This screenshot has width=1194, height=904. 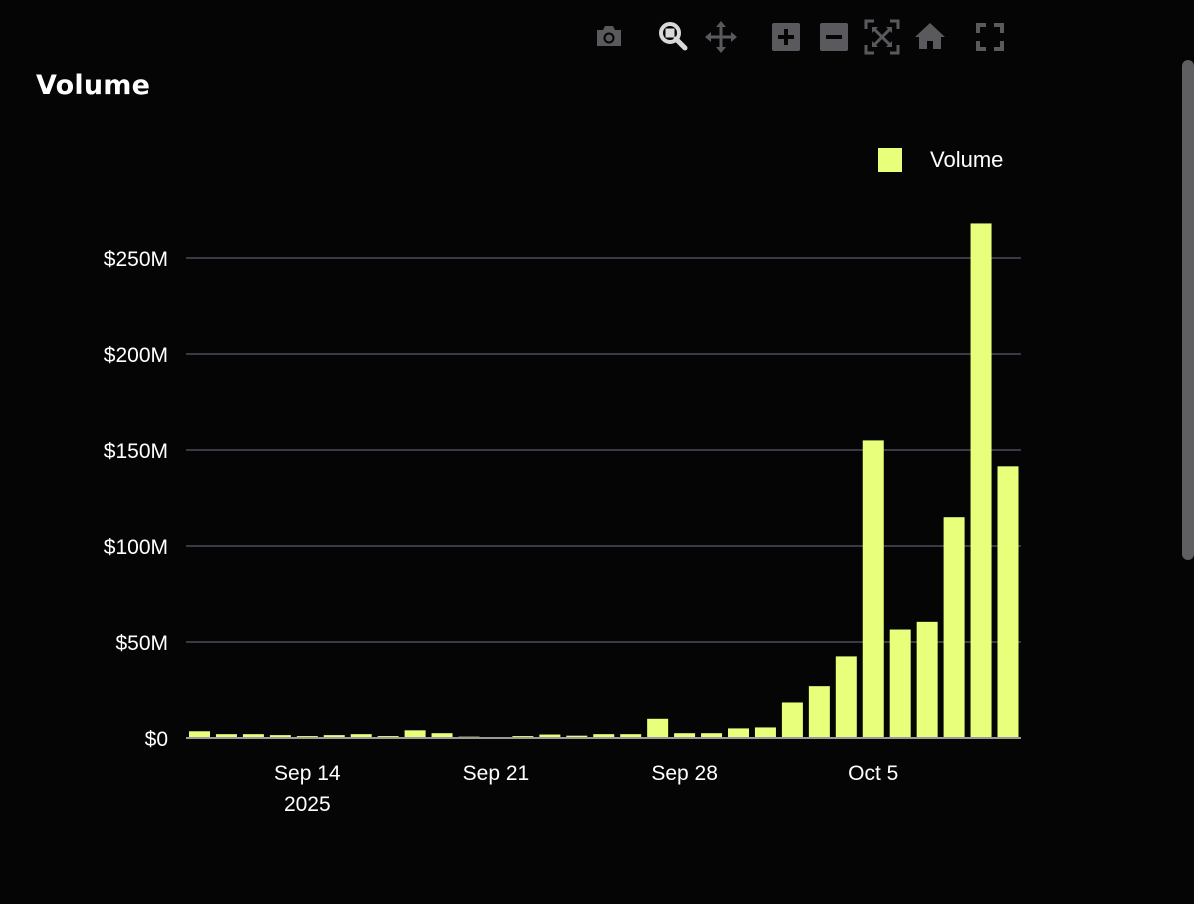 What do you see at coordinates (586, 789) in the screenshot?
I see `x-axis-ticks: Sep 14 2025 Sep 21 Sep 28 Oct 5` at bounding box center [586, 789].